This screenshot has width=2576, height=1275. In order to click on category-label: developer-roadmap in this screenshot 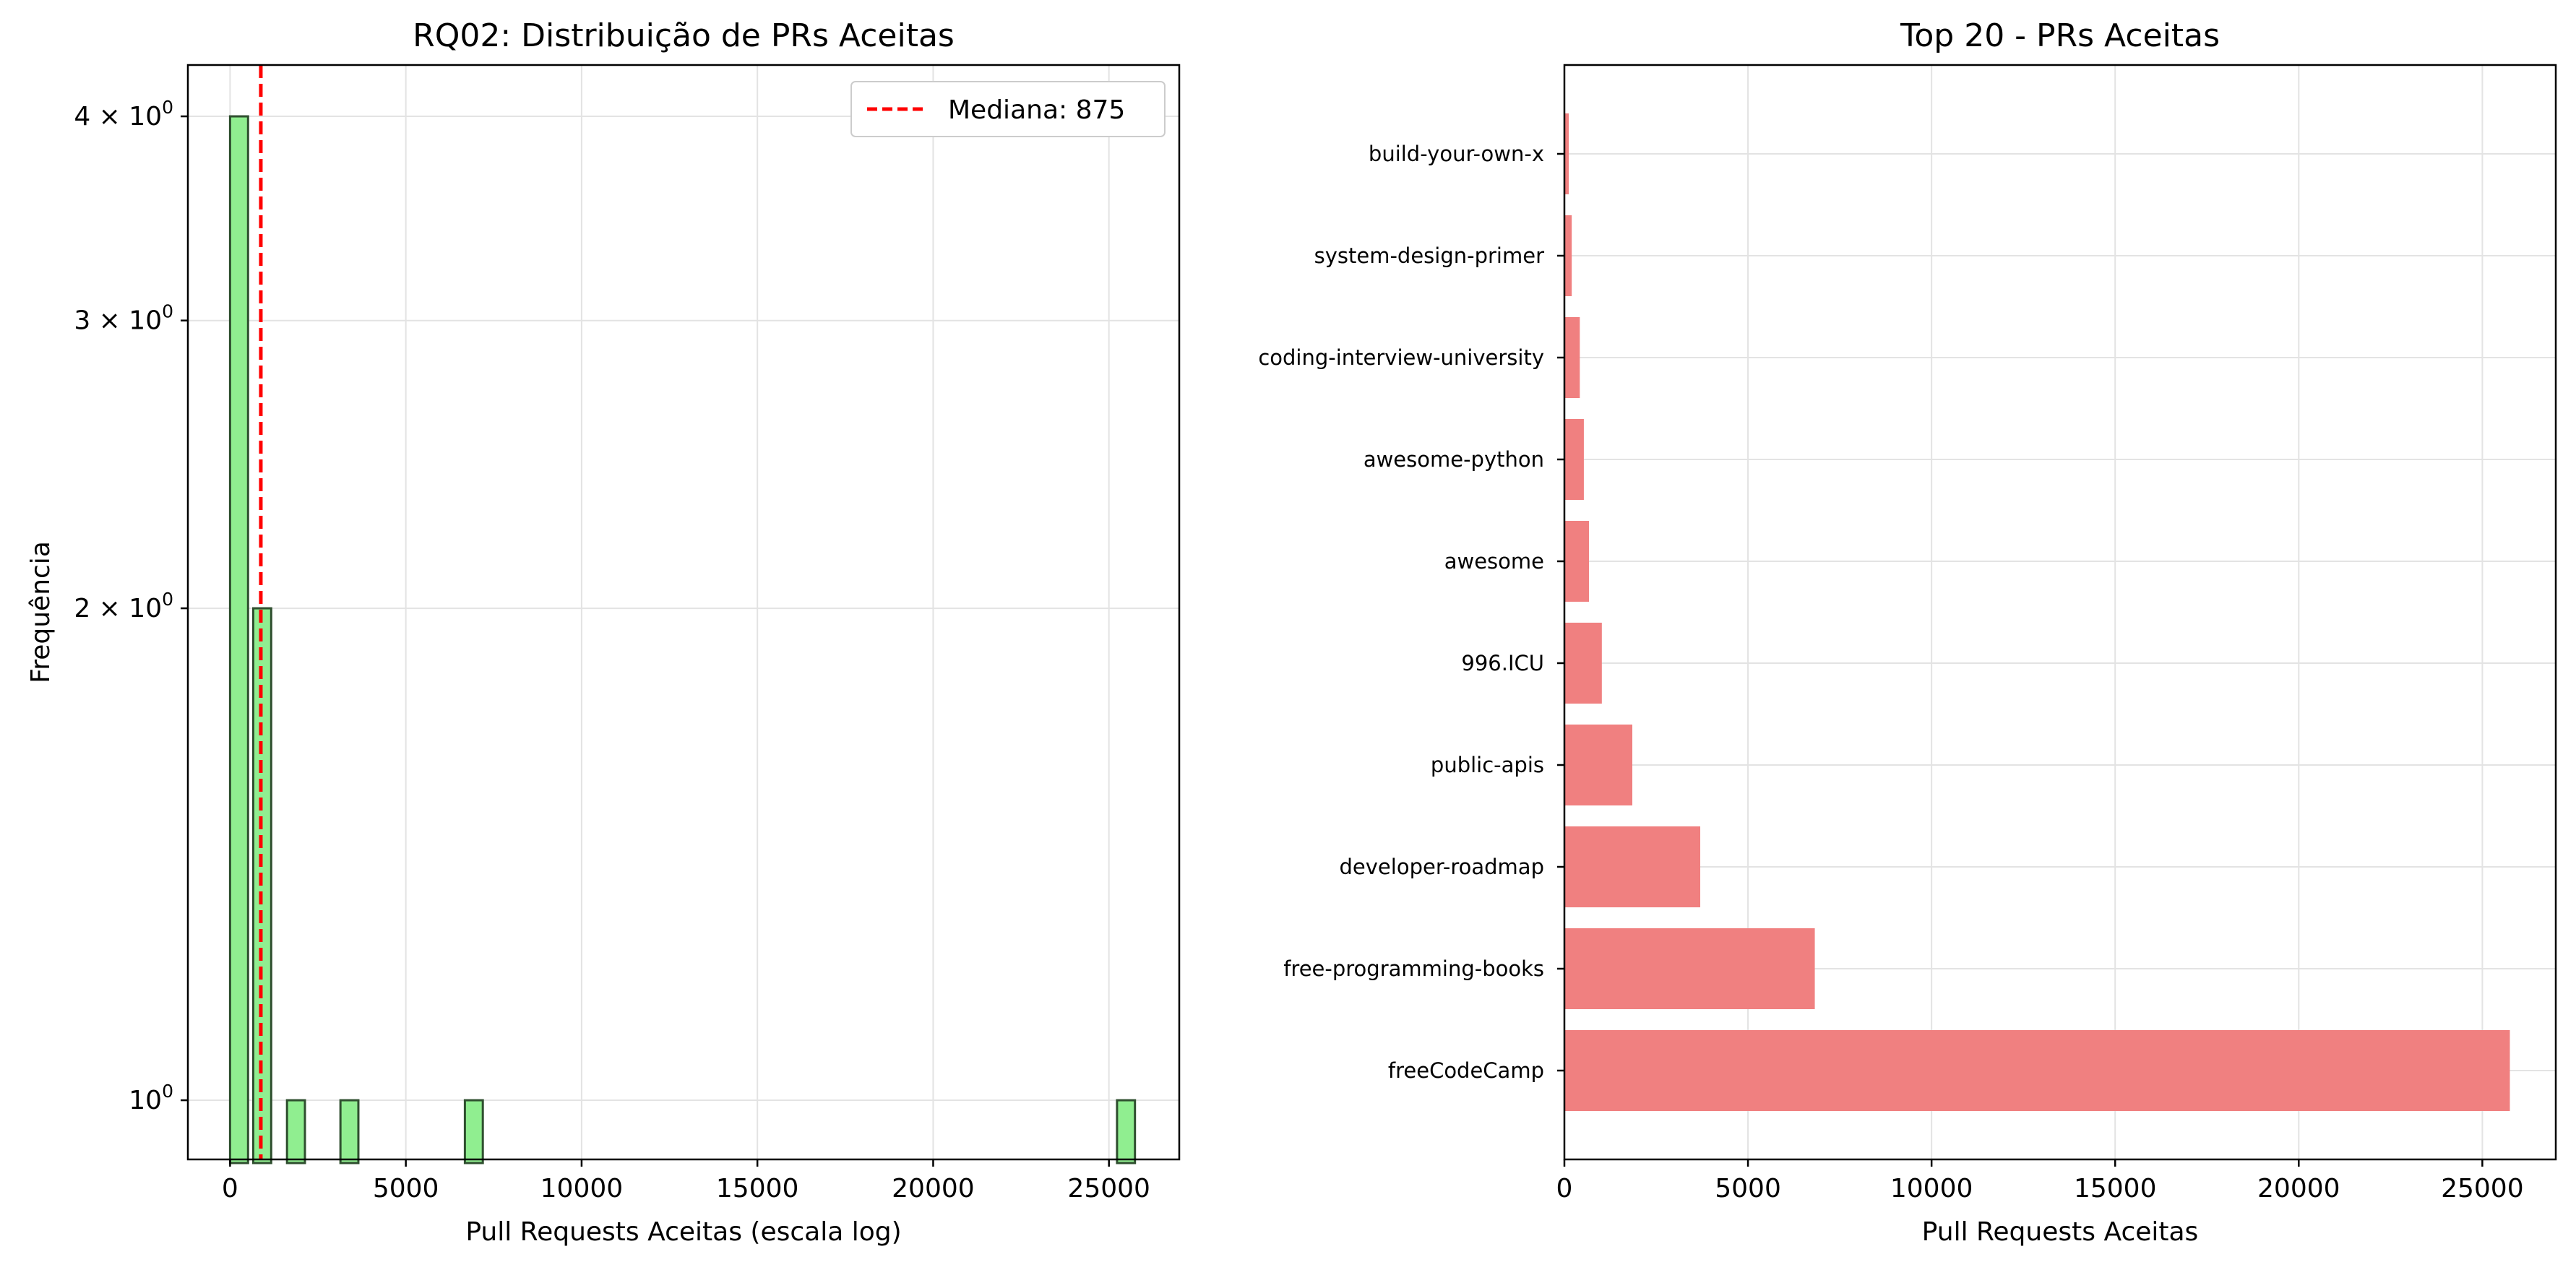, I will do `click(1442, 867)`.